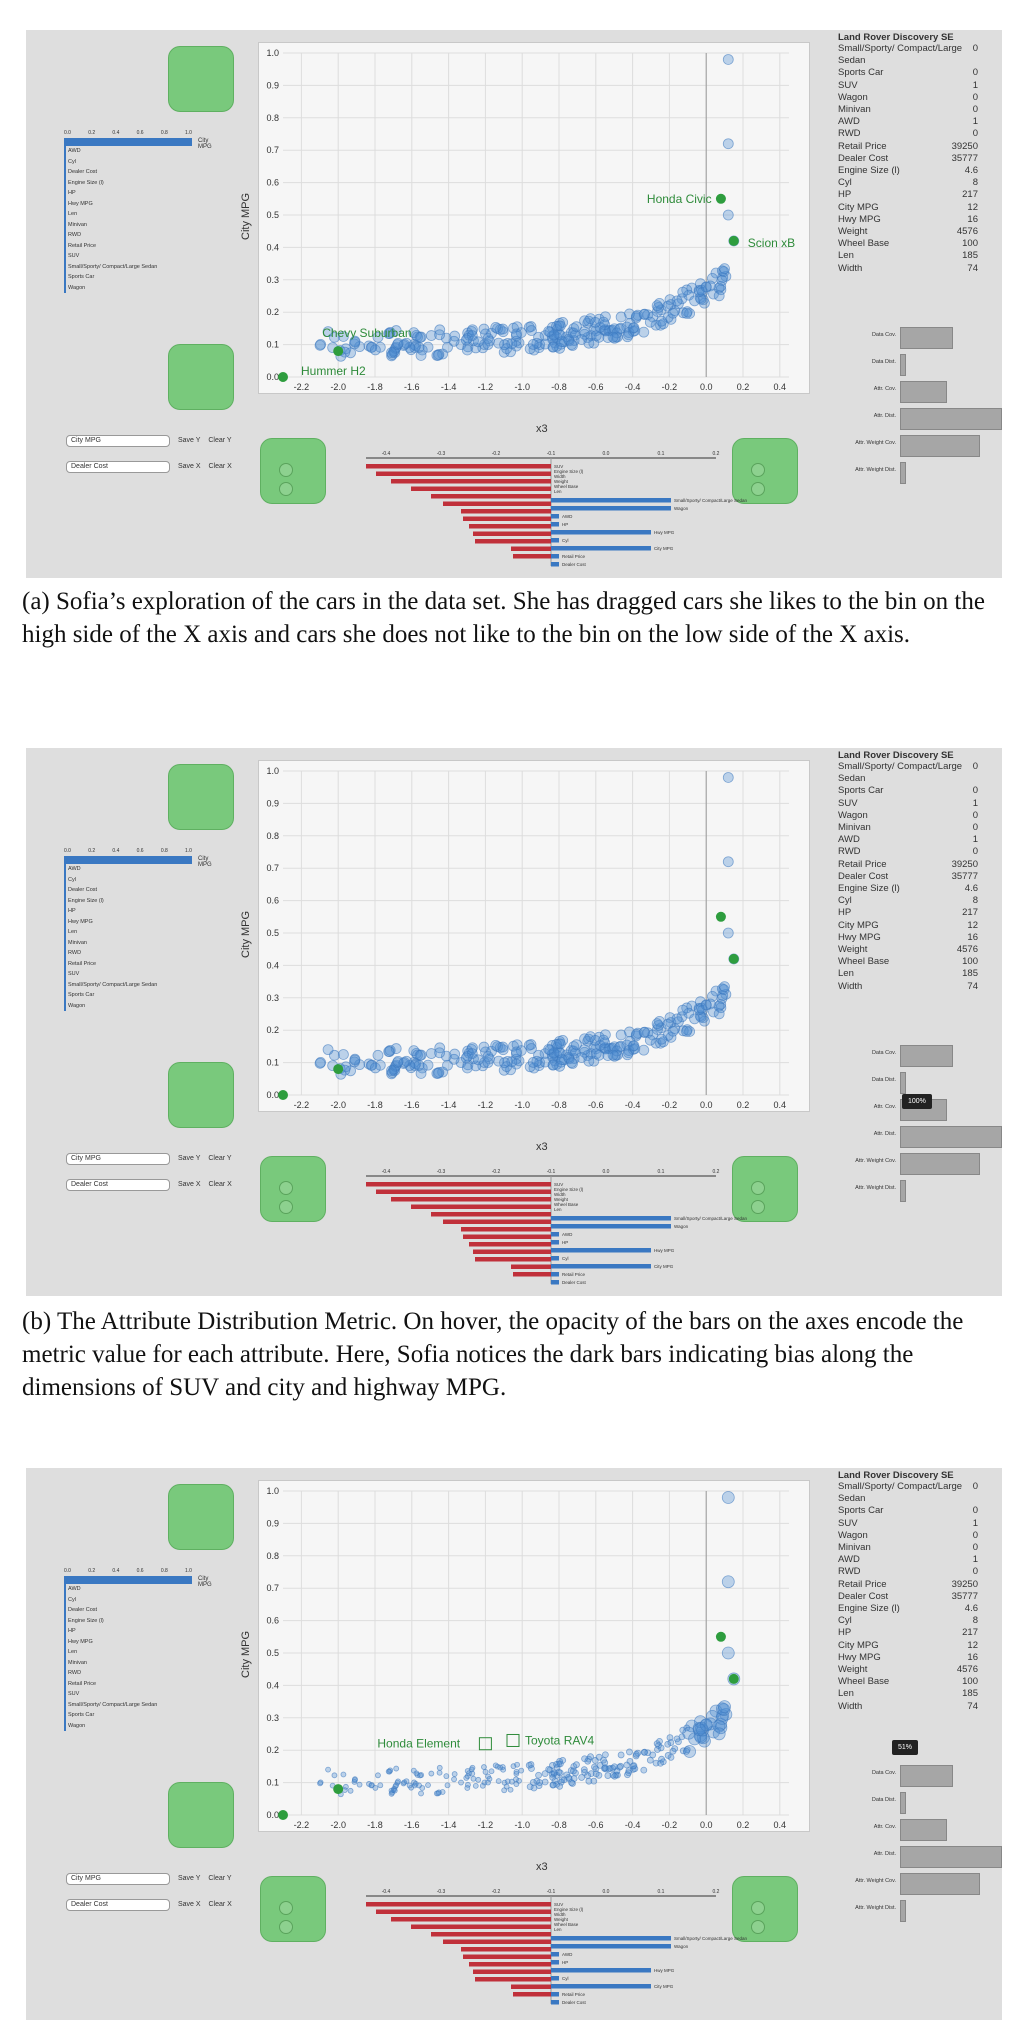 This screenshot has width=1028, height=2035. What do you see at coordinates (149, 922) in the screenshot?
I see `attribute-item: Hwy MPG` at bounding box center [149, 922].